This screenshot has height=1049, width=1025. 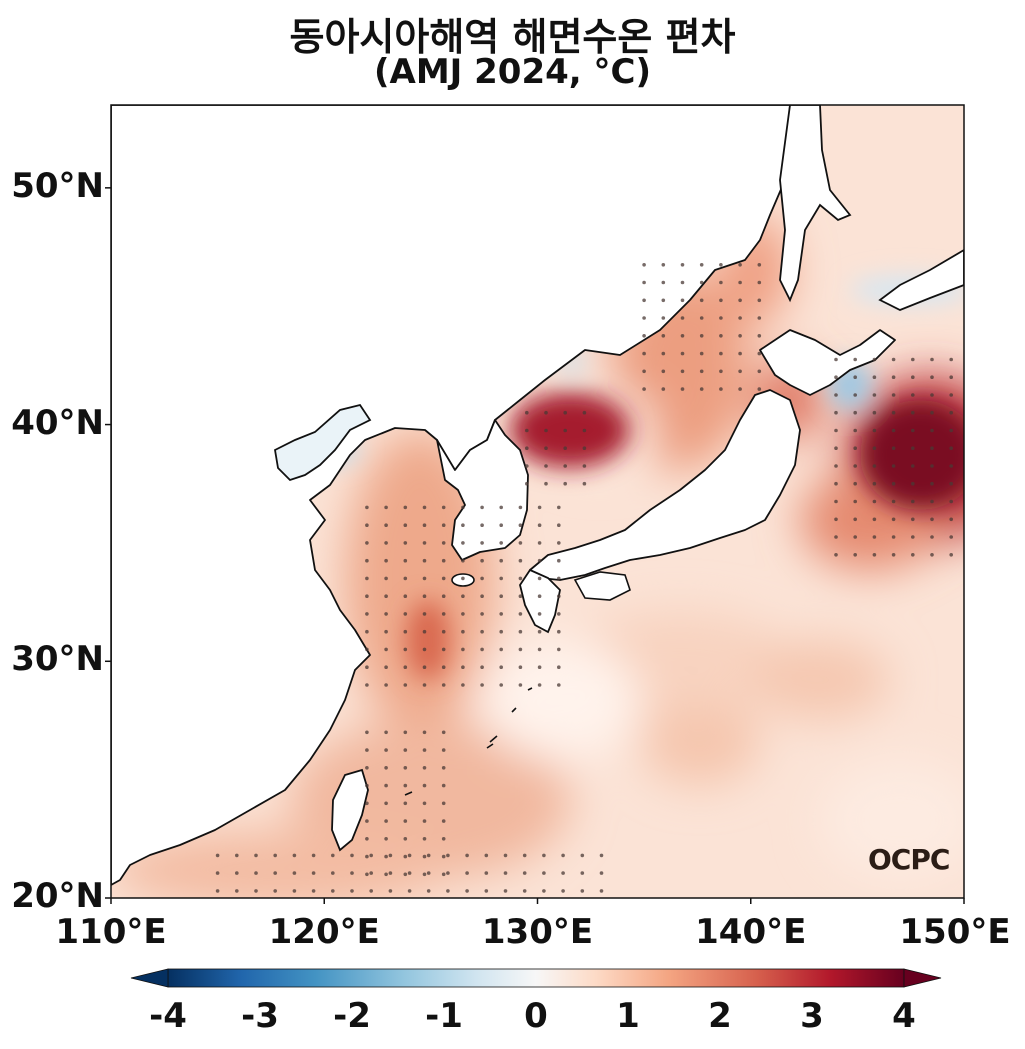 What do you see at coordinates (149, 978) in the screenshot?
I see `colorbar-extend-low` at bounding box center [149, 978].